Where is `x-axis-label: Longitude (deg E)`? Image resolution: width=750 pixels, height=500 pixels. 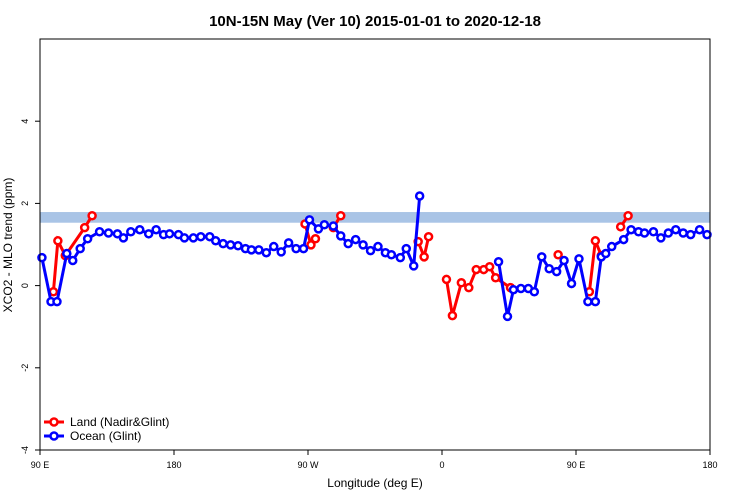
x-axis-label: Longitude (deg E) is located at coordinates (374, 483).